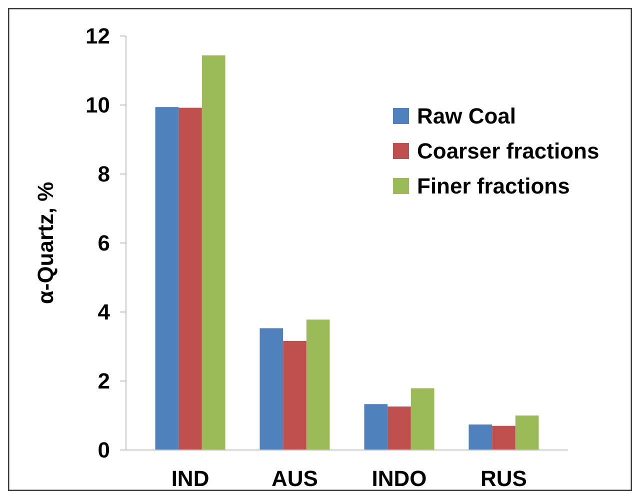 The image size is (640, 499). What do you see at coordinates (104, 174) in the screenshot?
I see `y-tick-label: 8` at bounding box center [104, 174].